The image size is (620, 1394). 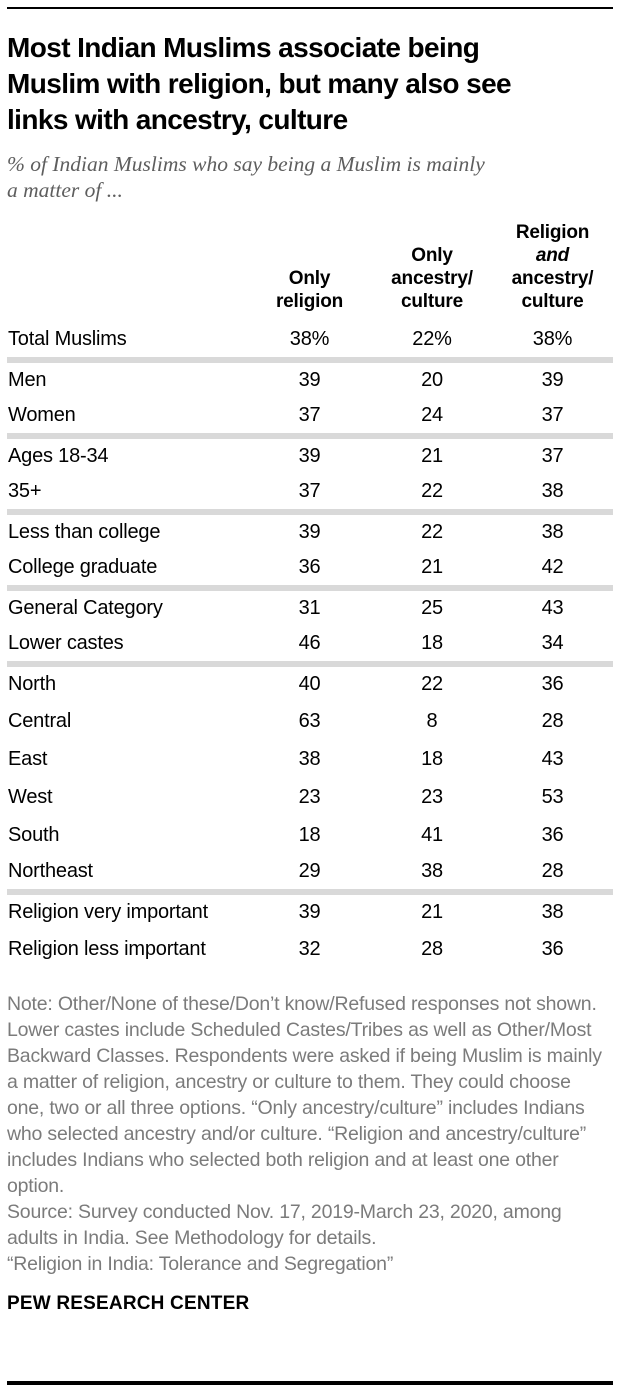 I want to click on column-header: Religion and ancestry/culture, so click(x=552, y=271).